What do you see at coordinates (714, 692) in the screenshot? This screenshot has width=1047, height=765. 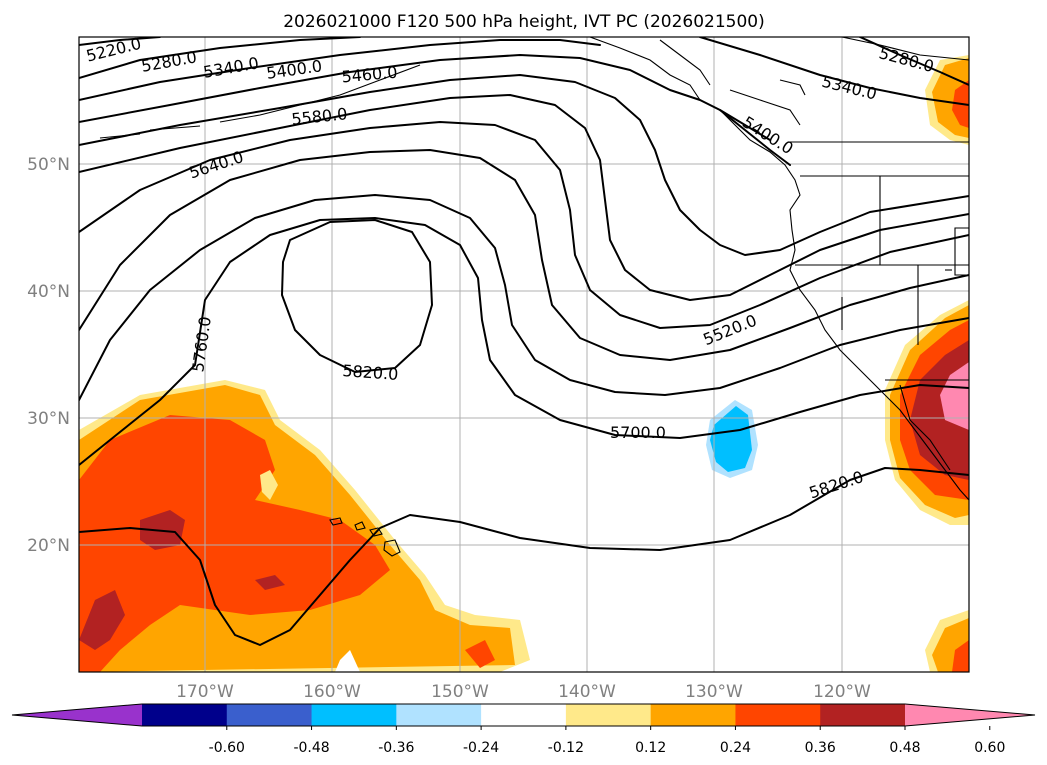 I see `lon-label: 130°W` at bounding box center [714, 692].